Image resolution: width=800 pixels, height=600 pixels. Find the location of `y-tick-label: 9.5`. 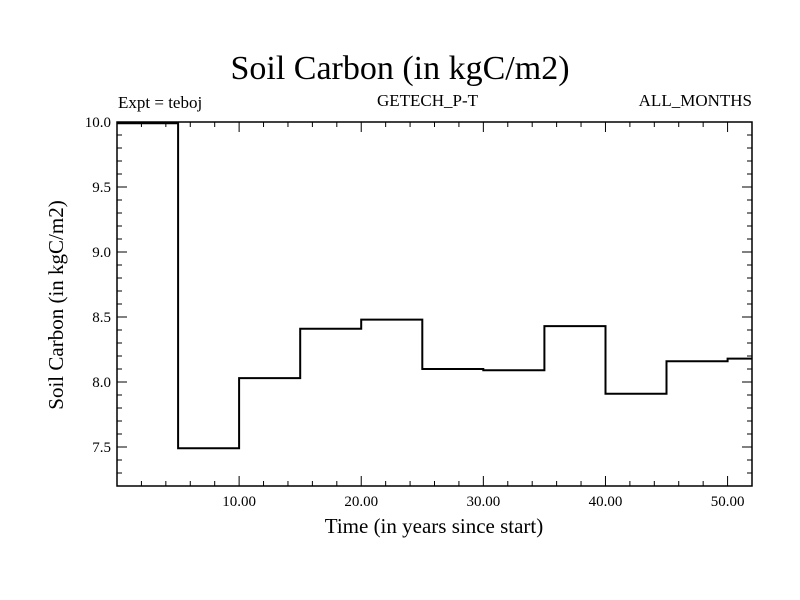

y-tick-label: 9.5 is located at coordinates (101, 188).